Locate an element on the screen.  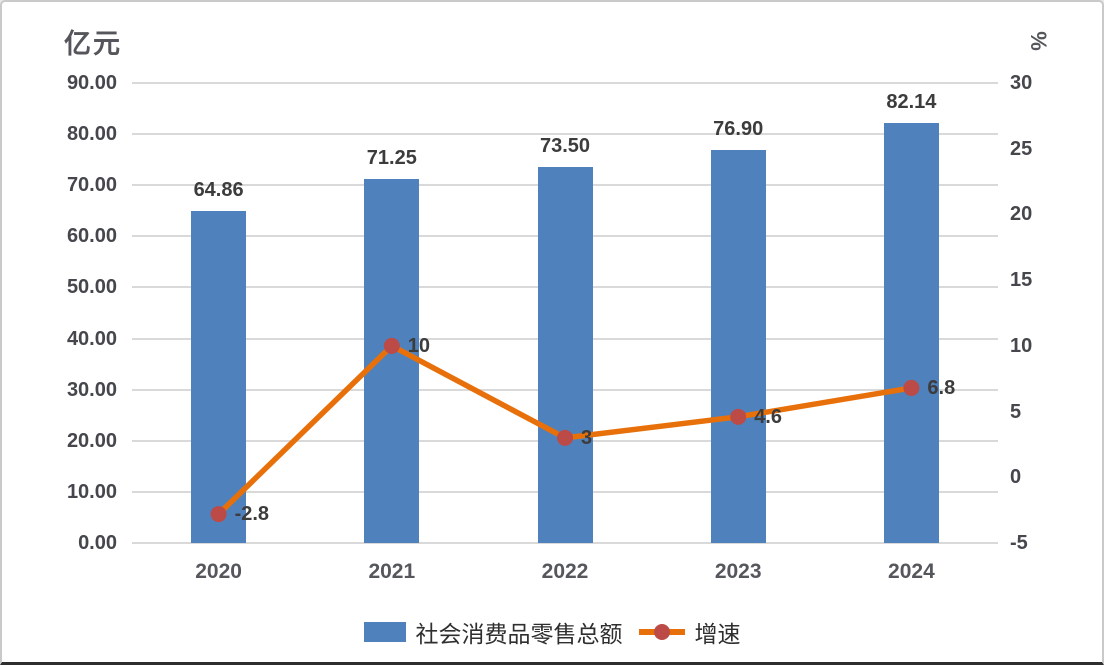
right-axis-tick: 0 is located at coordinates (1016, 477).